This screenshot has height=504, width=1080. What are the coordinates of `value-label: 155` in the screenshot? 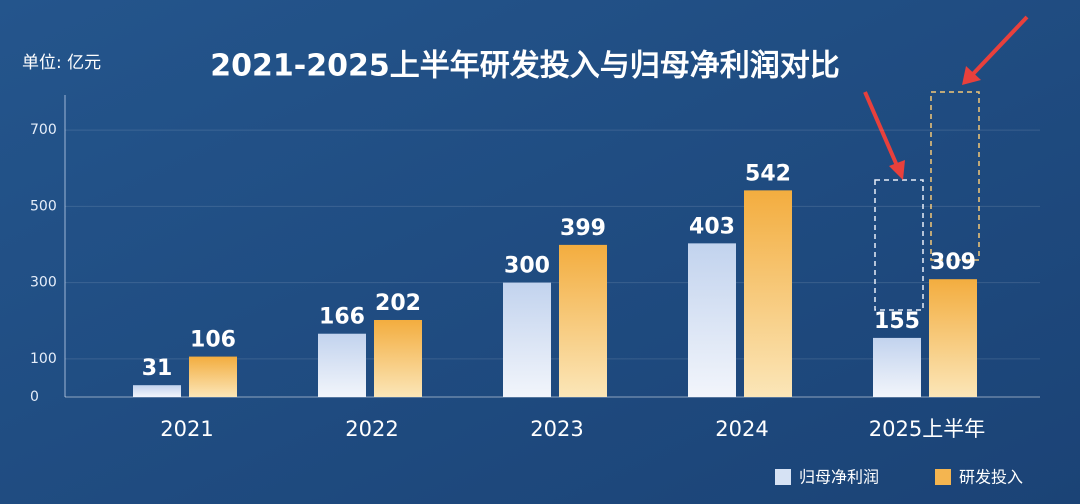 It's located at (897, 321).